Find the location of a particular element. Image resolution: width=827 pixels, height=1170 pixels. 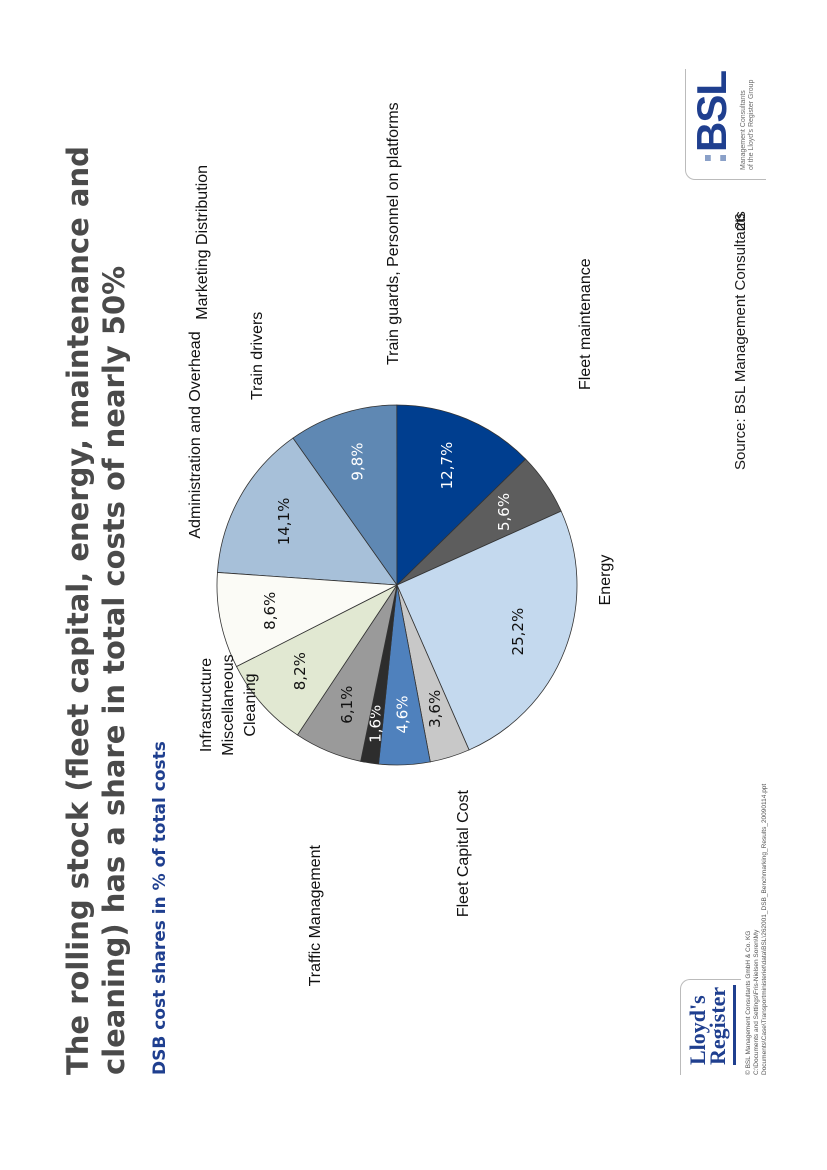

slice-category-label: Miscellaneous is located at coordinates (228, 704).